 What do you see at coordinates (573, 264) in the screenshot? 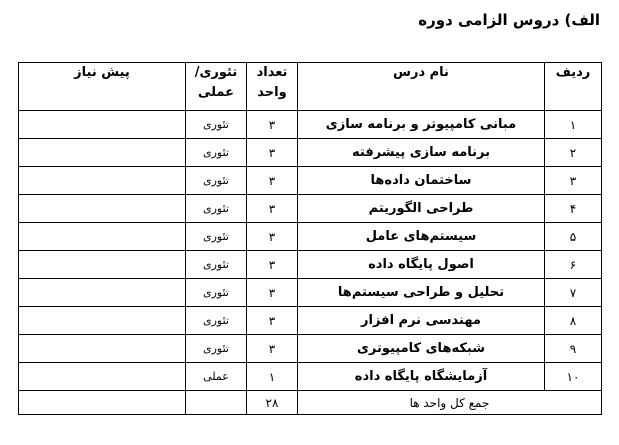
I see `row-number-cell: ۶` at bounding box center [573, 264].